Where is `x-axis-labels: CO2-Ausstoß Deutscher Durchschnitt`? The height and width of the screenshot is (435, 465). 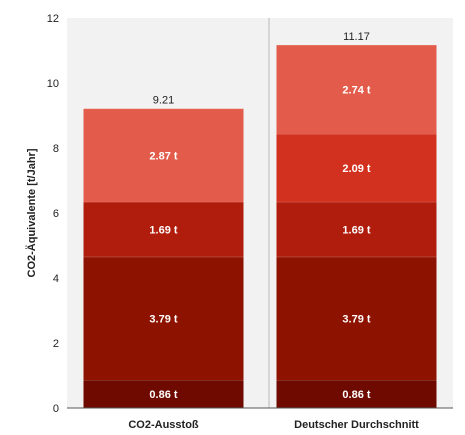 x-axis-labels: CO2-Ausstoß Deutscher Durchschnitt is located at coordinates (273, 425).